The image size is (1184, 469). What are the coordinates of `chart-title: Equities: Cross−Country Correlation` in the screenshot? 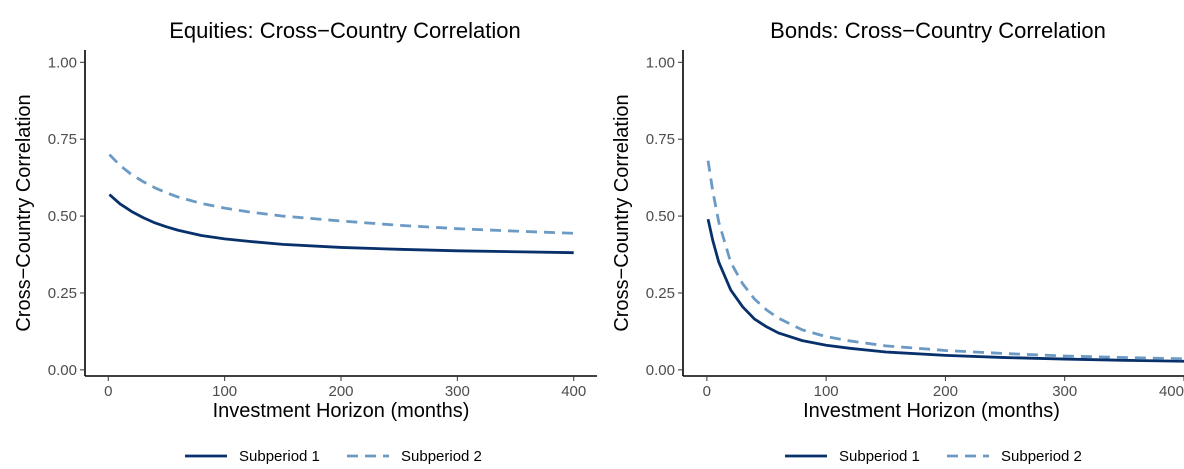 It's located at (345, 30).